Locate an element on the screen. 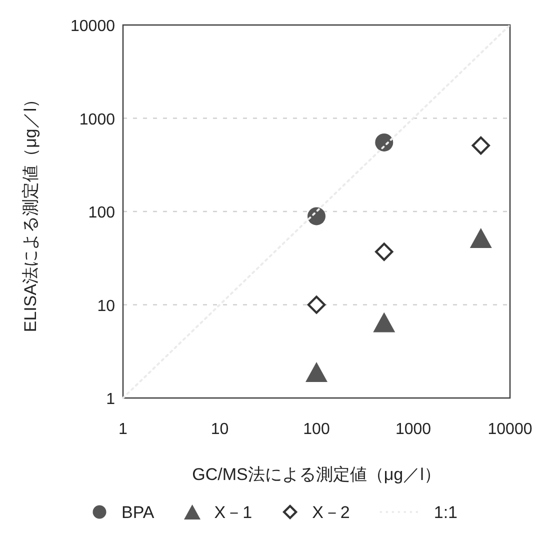 This screenshot has width=549, height=544. legend-label: X－1 is located at coordinates (233, 512).